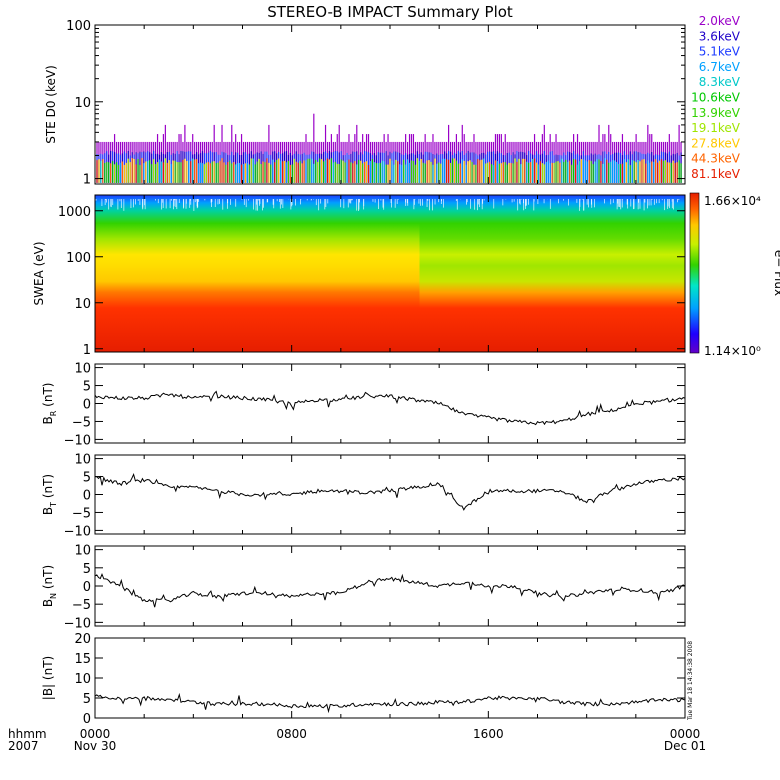 The height and width of the screenshot is (780, 780). What do you see at coordinates (49, 494) in the screenshot?
I see `y-axis-label: BT (nT)` at bounding box center [49, 494].